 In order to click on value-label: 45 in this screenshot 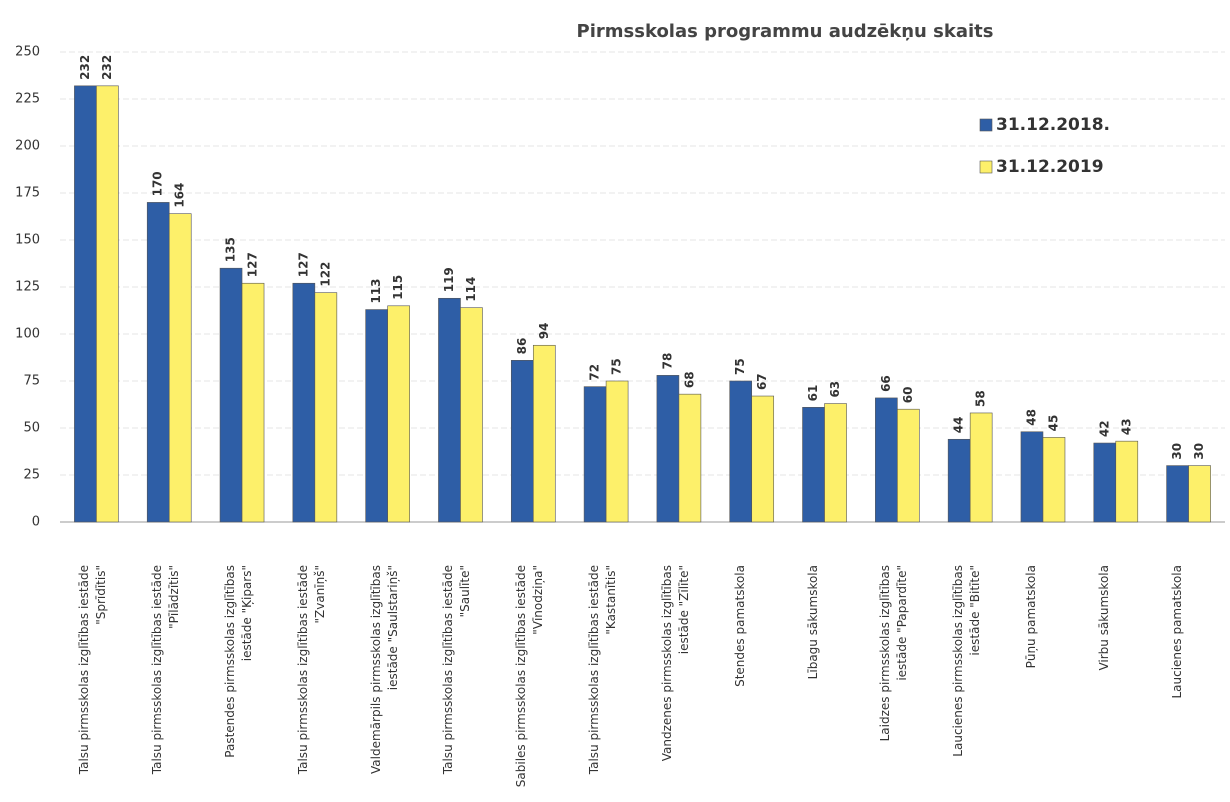, I will do `click(1053, 423)`.